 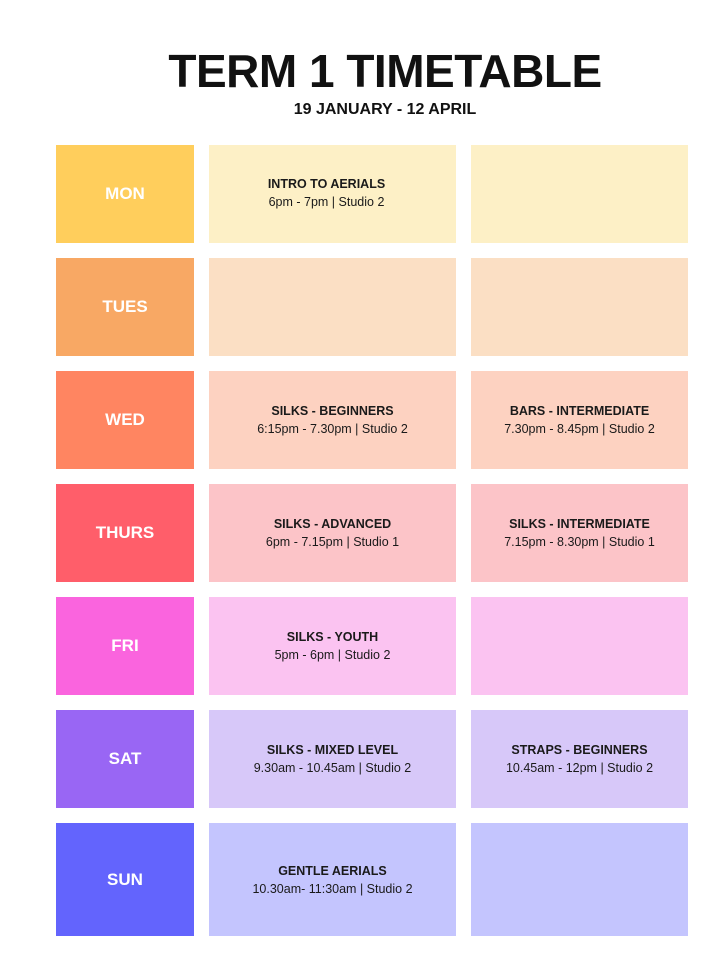 What do you see at coordinates (579, 768) in the screenshot?
I see `class-time: 10.45am - 12pm | Studio 2` at bounding box center [579, 768].